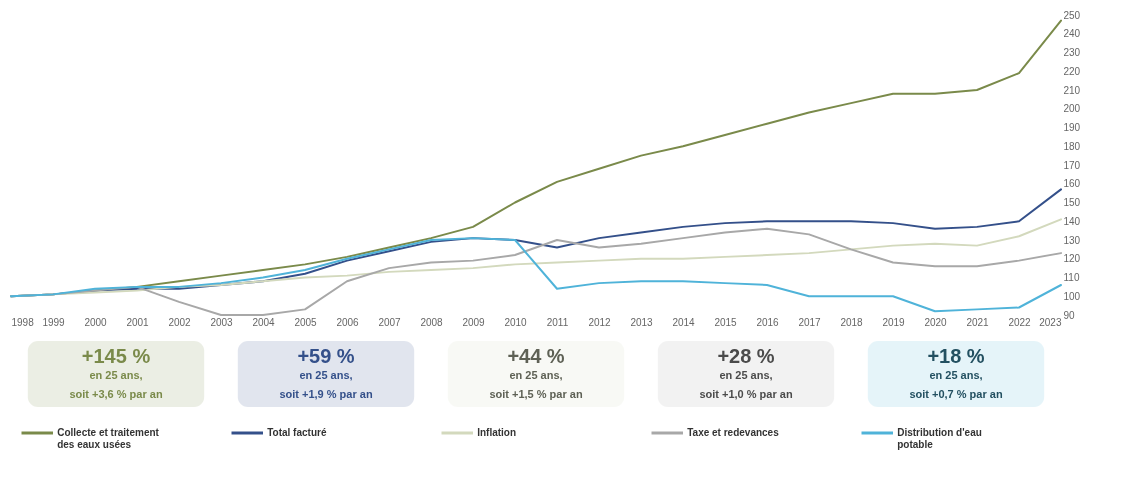 The image size is (1135, 502). What do you see at coordinates (264, 322) in the screenshot?
I see `x-tick-label: 2004` at bounding box center [264, 322].